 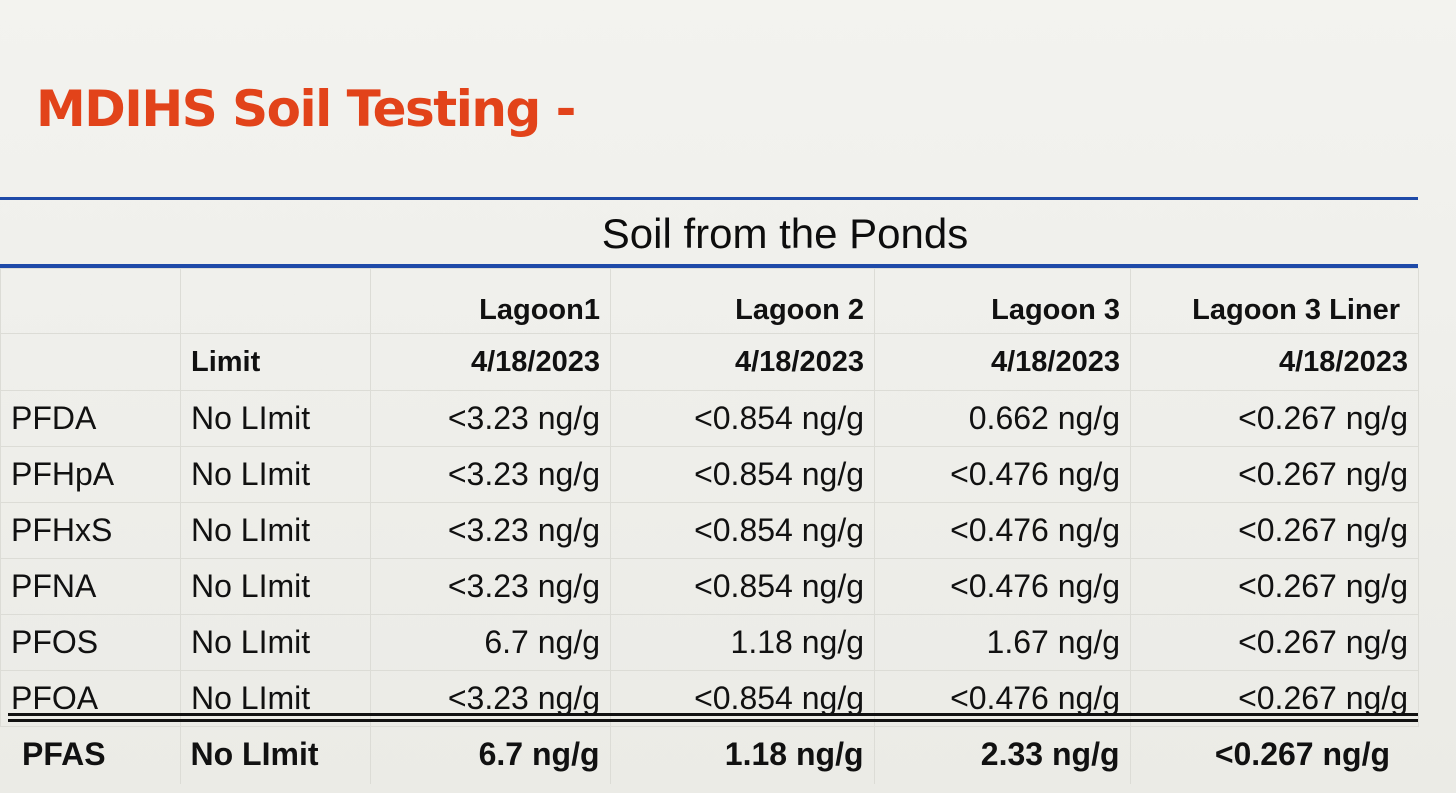 What do you see at coordinates (489, 754) in the screenshot?
I see `total-value-cell: 6.7 ng/g` at bounding box center [489, 754].